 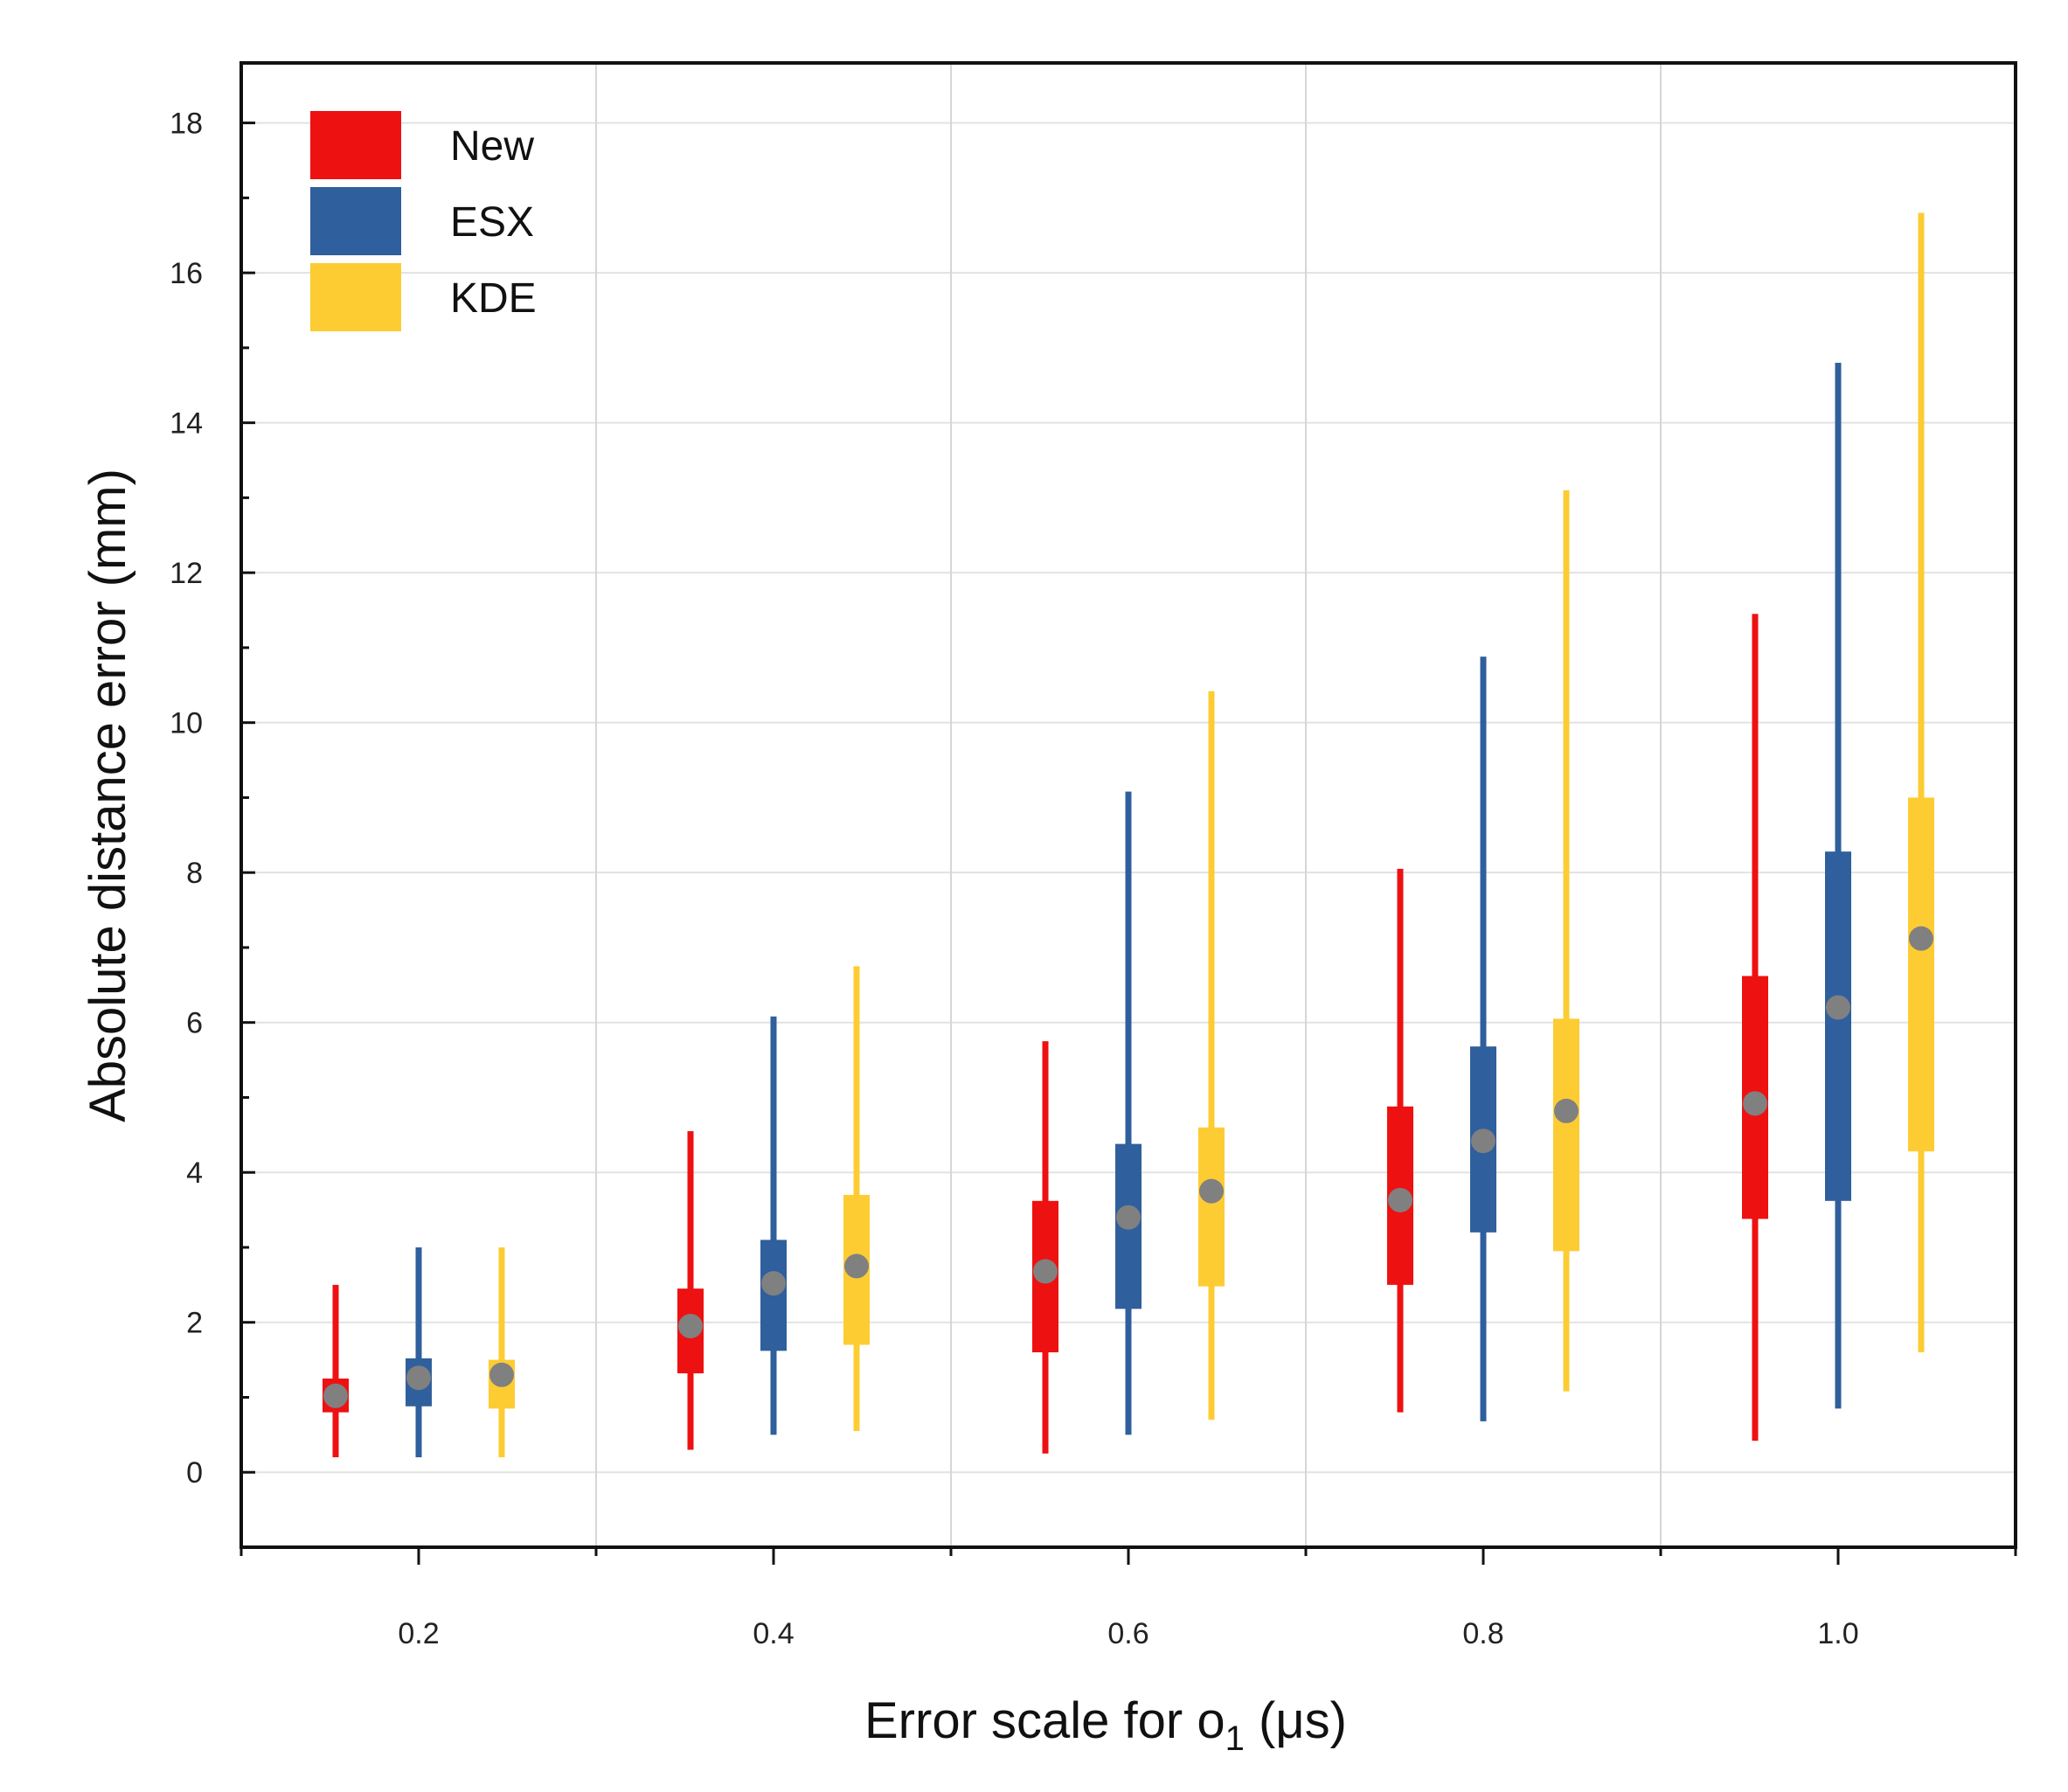 I want to click on x-tick-label: 0.2, so click(x=419, y=1633).